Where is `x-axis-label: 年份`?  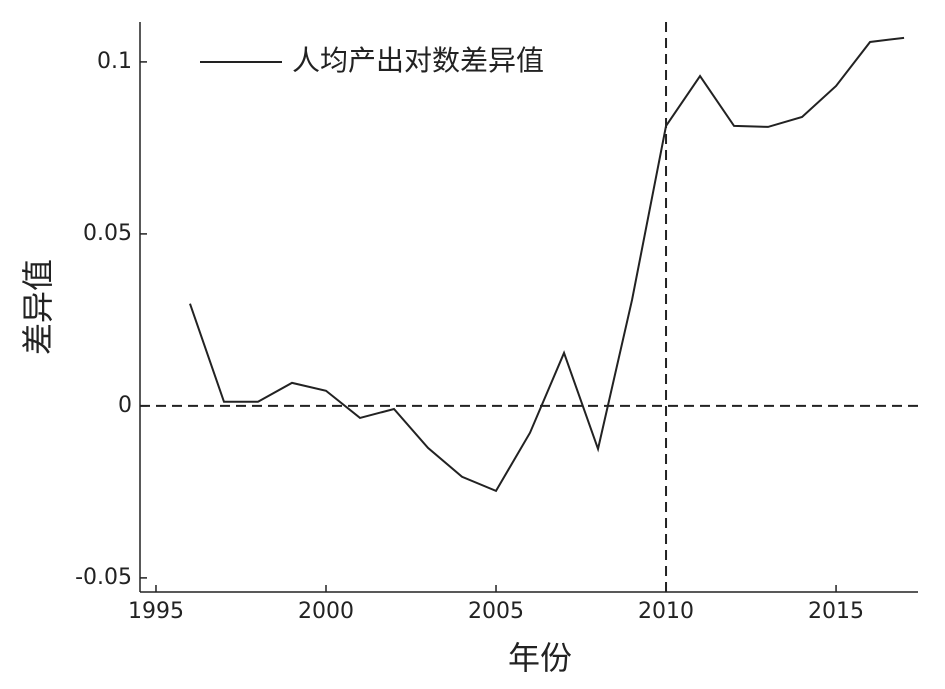 x-axis-label: 年份 is located at coordinates (540, 658).